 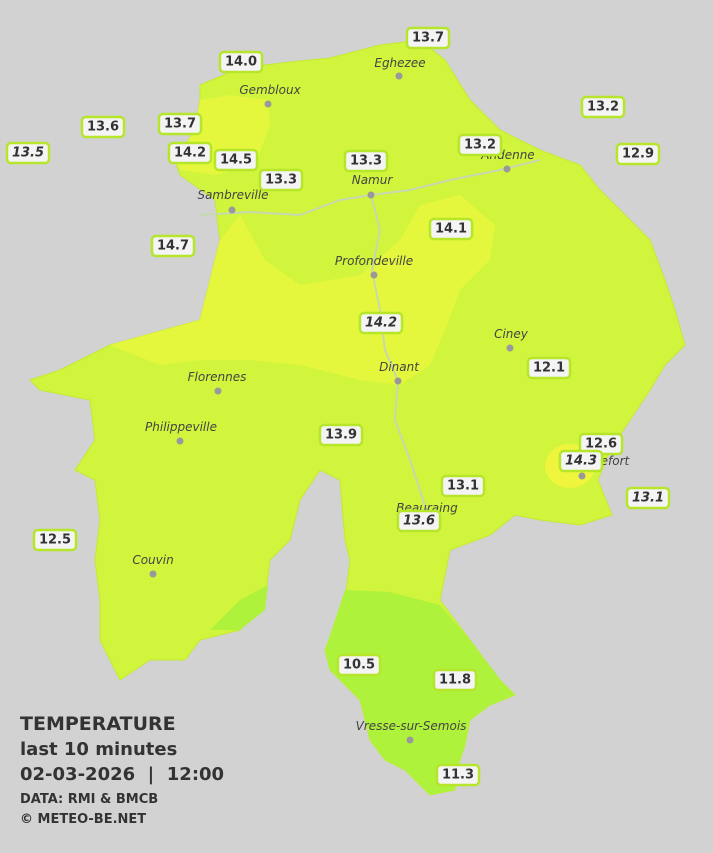 I want to click on place-label: Namur, so click(x=373, y=180).